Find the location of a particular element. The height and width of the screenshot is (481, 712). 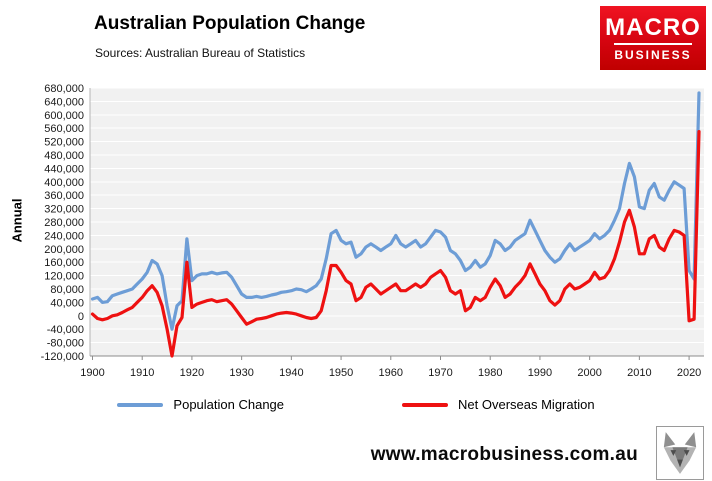

website-url: www.macrobusiness.com.au is located at coordinates (504, 454).